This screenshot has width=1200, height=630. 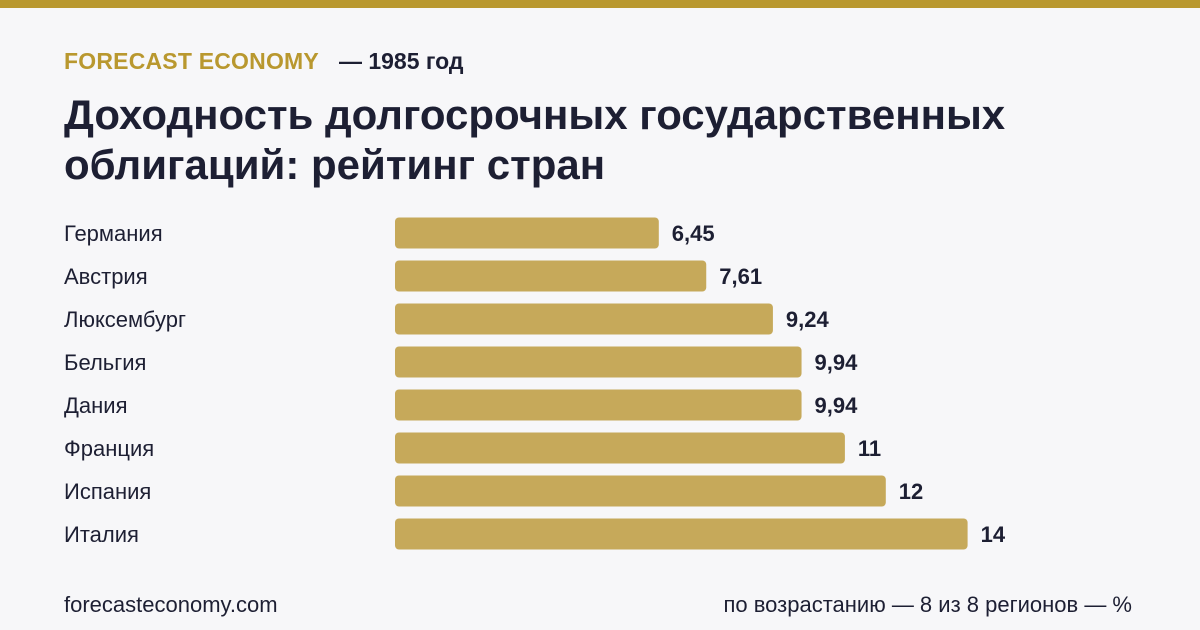 What do you see at coordinates (96, 405) in the screenshot?
I see `category-label: Дания` at bounding box center [96, 405].